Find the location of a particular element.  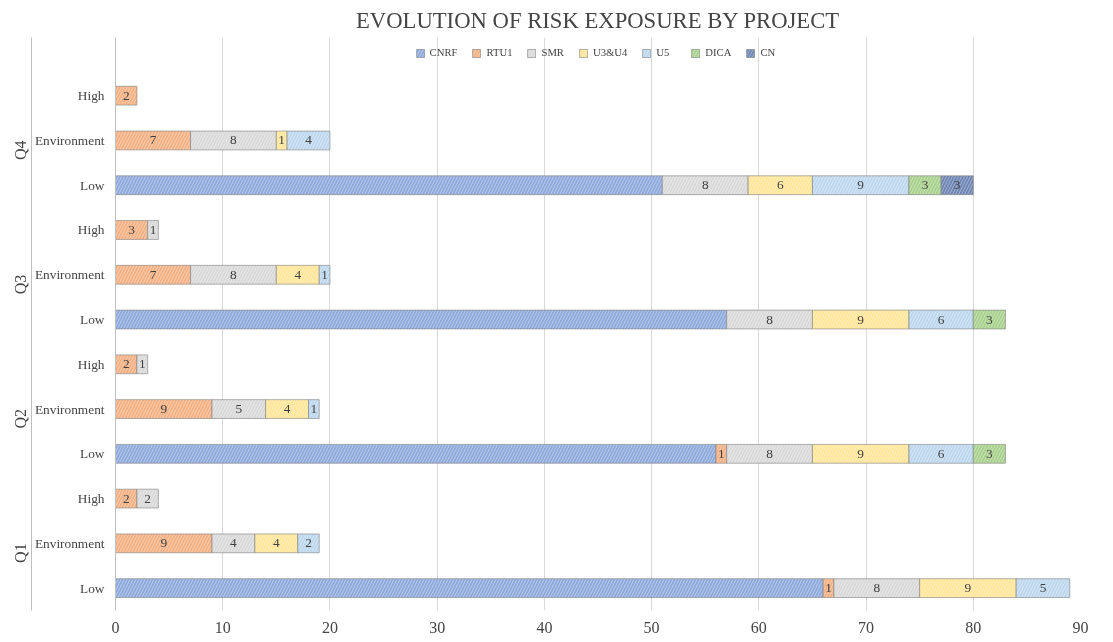

x-tick-label: 20 is located at coordinates (329, 627).